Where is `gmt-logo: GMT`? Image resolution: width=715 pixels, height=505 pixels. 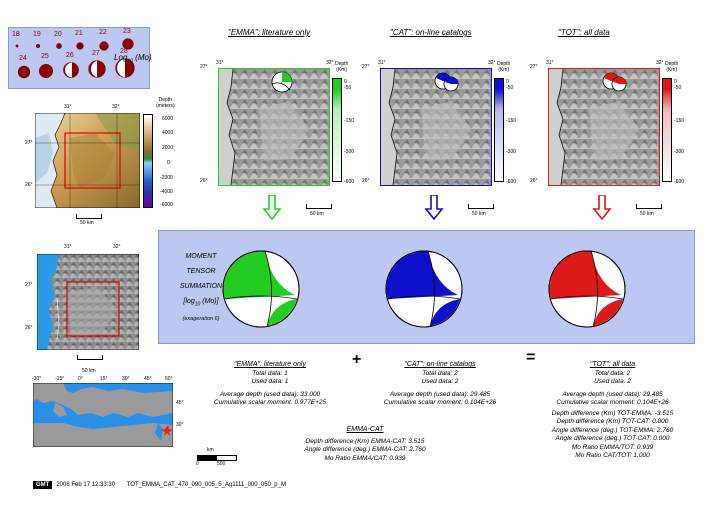 gmt-logo: GMT is located at coordinates (43, 485).